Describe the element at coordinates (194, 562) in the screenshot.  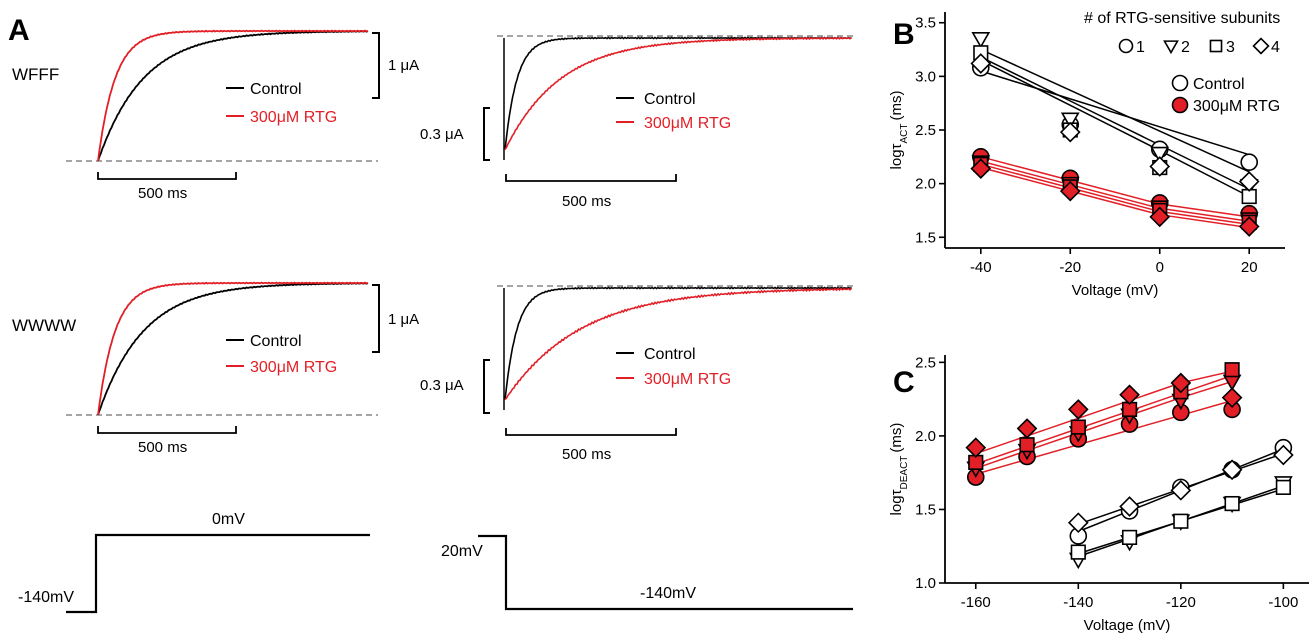
I see `activation-voltage-protocol: -140mV 0mV` at that location.